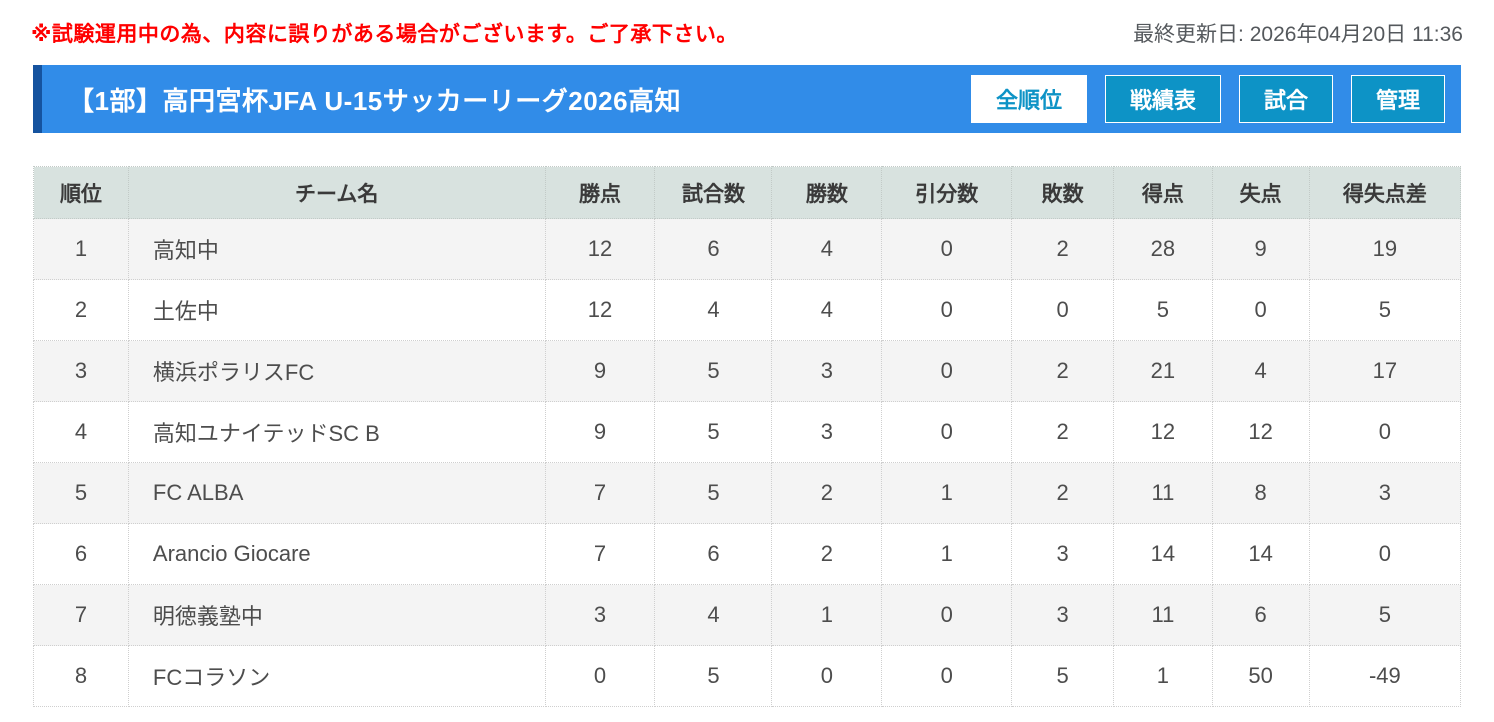  Describe the element at coordinates (336, 192) in the screenshot. I see `column-header: チーム名` at that location.